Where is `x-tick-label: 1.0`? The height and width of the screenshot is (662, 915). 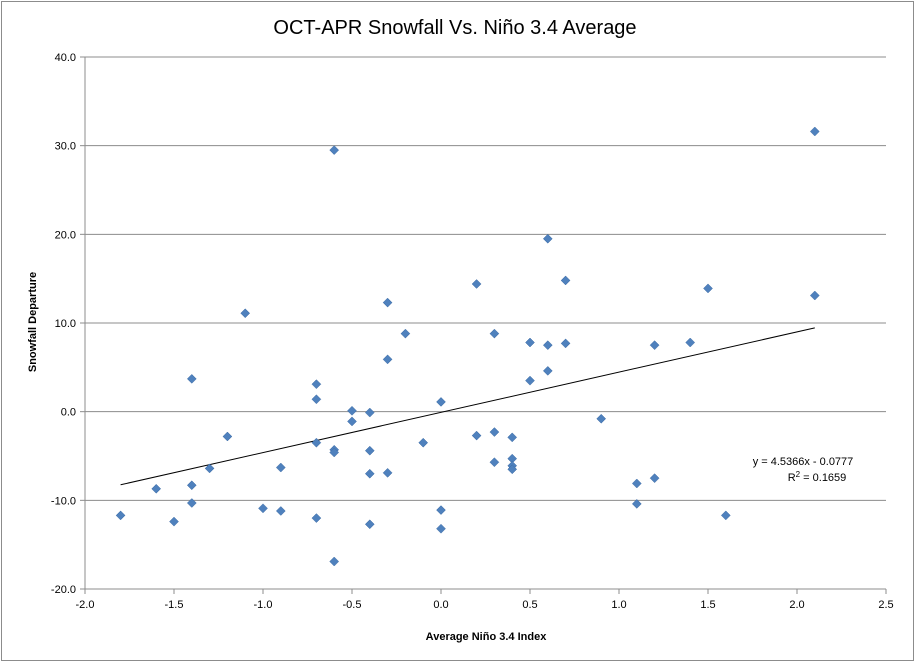 x-tick-label: 1.0 is located at coordinates (618, 605).